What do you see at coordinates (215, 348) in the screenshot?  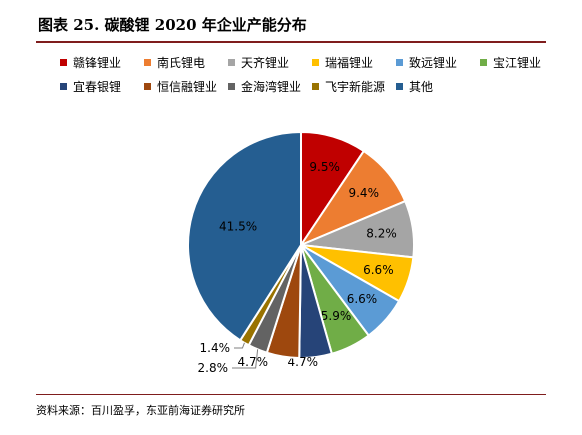 I see `slice-label: 1.4%` at bounding box center [215, 348].